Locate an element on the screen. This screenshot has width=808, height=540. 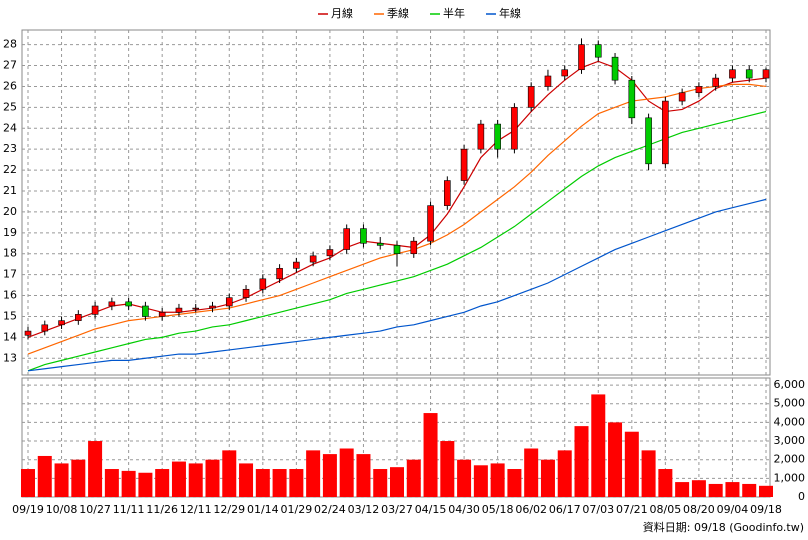
legend-label: 半年 is located at coordinates (454, 13).